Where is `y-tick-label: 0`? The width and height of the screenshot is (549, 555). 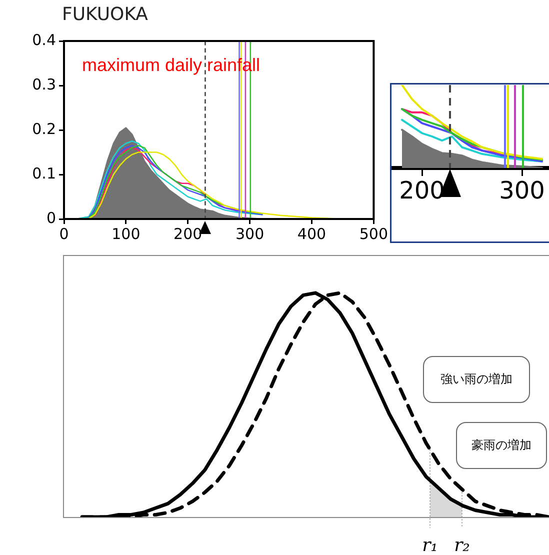 y-tick-label: 0 is located at coordinates (51, 217).